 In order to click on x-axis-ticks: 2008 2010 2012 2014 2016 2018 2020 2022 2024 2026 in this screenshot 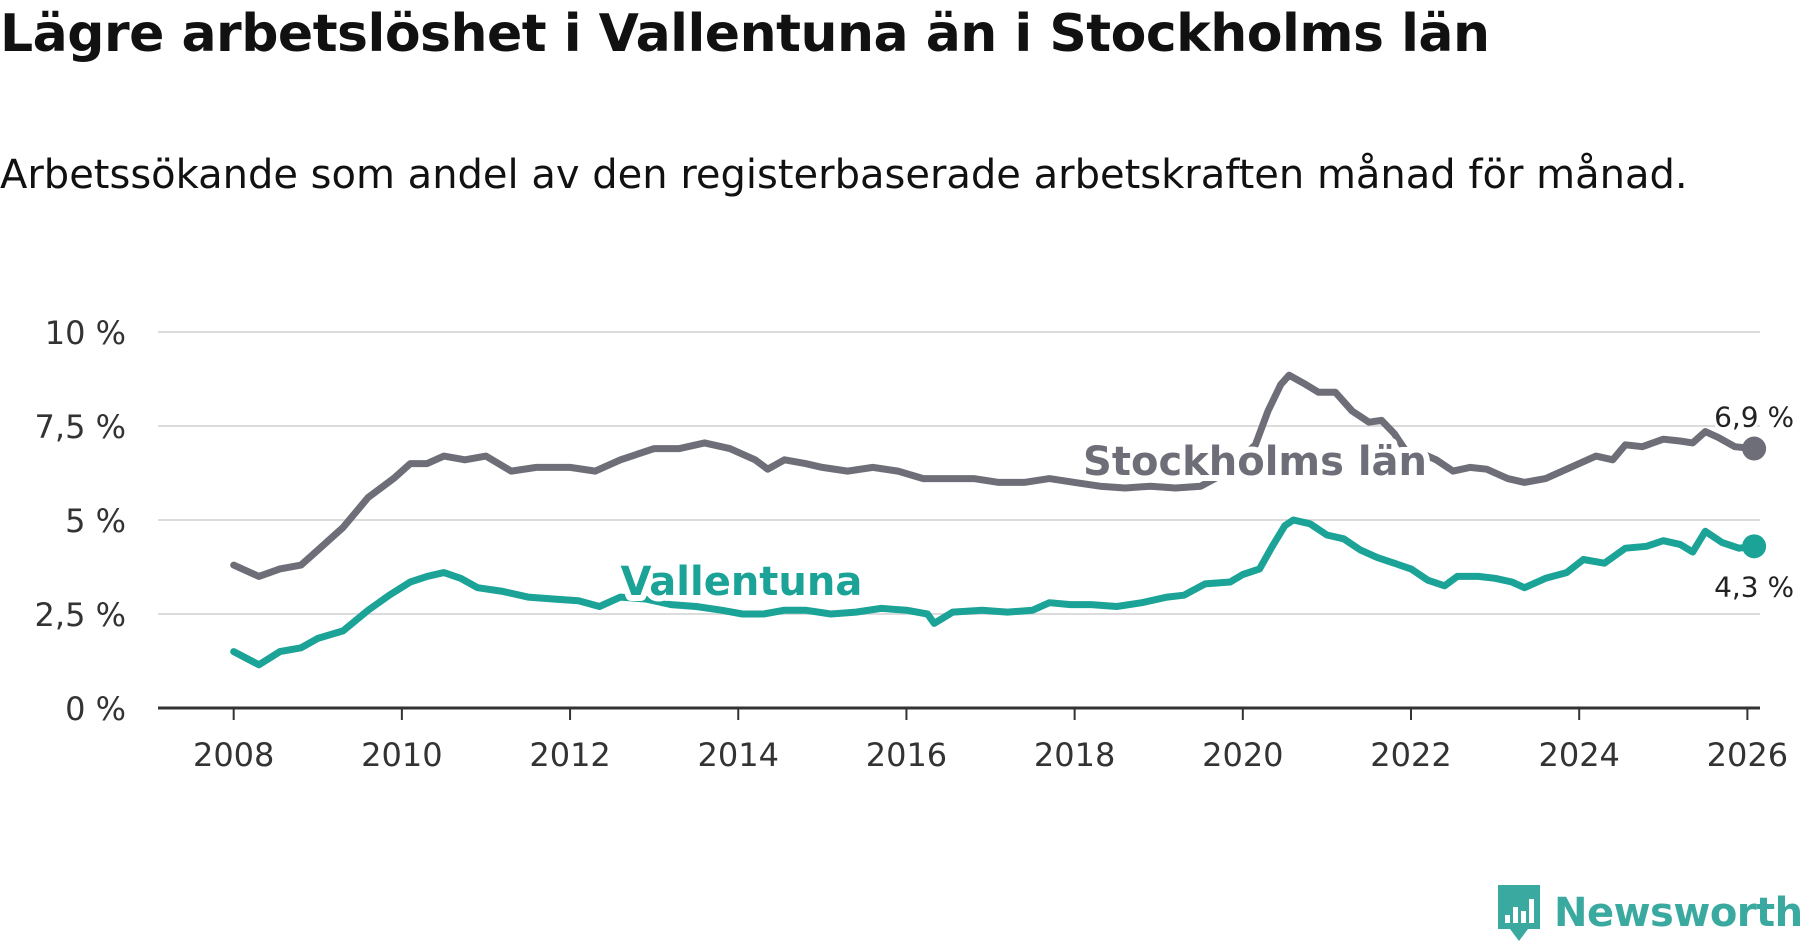, I will do `click(990, 741)`.